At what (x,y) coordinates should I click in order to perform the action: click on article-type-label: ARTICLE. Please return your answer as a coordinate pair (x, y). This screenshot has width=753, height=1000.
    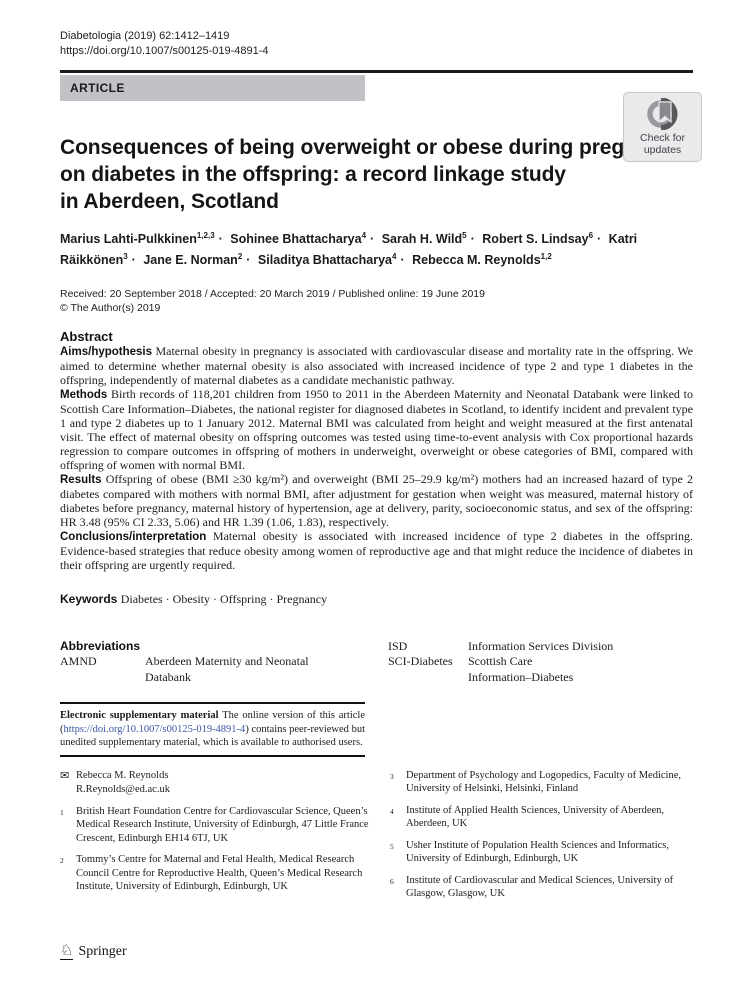
    Looking at the image, I should click on (97, 87).